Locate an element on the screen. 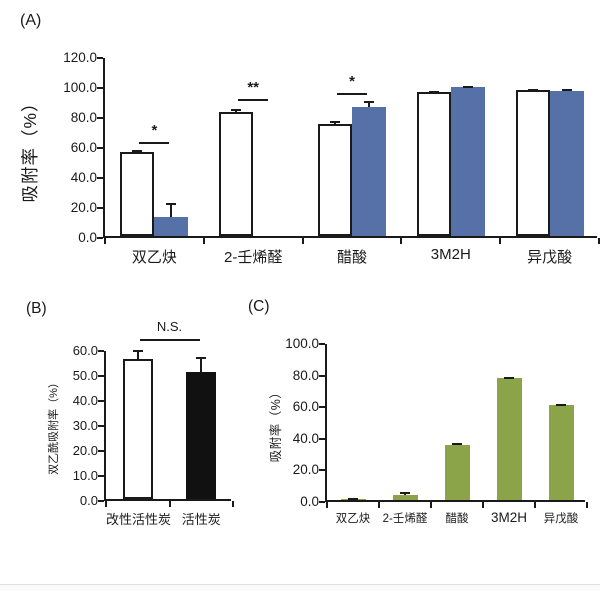  category-label: 改性活性炭 is located at coordinates (139, 519).